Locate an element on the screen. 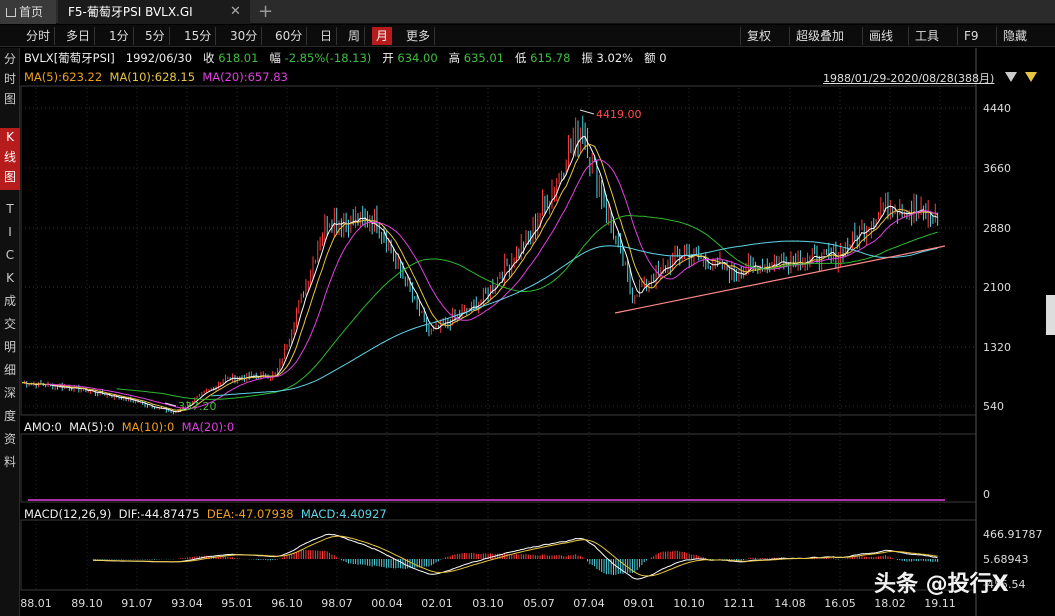 This screenshot has width=1055, height=616. period-button-day: 日 is located at coordinates (327, 36).